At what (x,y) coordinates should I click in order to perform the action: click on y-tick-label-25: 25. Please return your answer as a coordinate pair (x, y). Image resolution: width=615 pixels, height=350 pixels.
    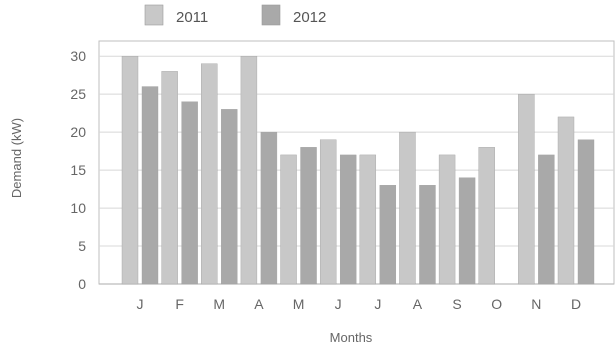
    Looking at the image, I should click on (78, 94).